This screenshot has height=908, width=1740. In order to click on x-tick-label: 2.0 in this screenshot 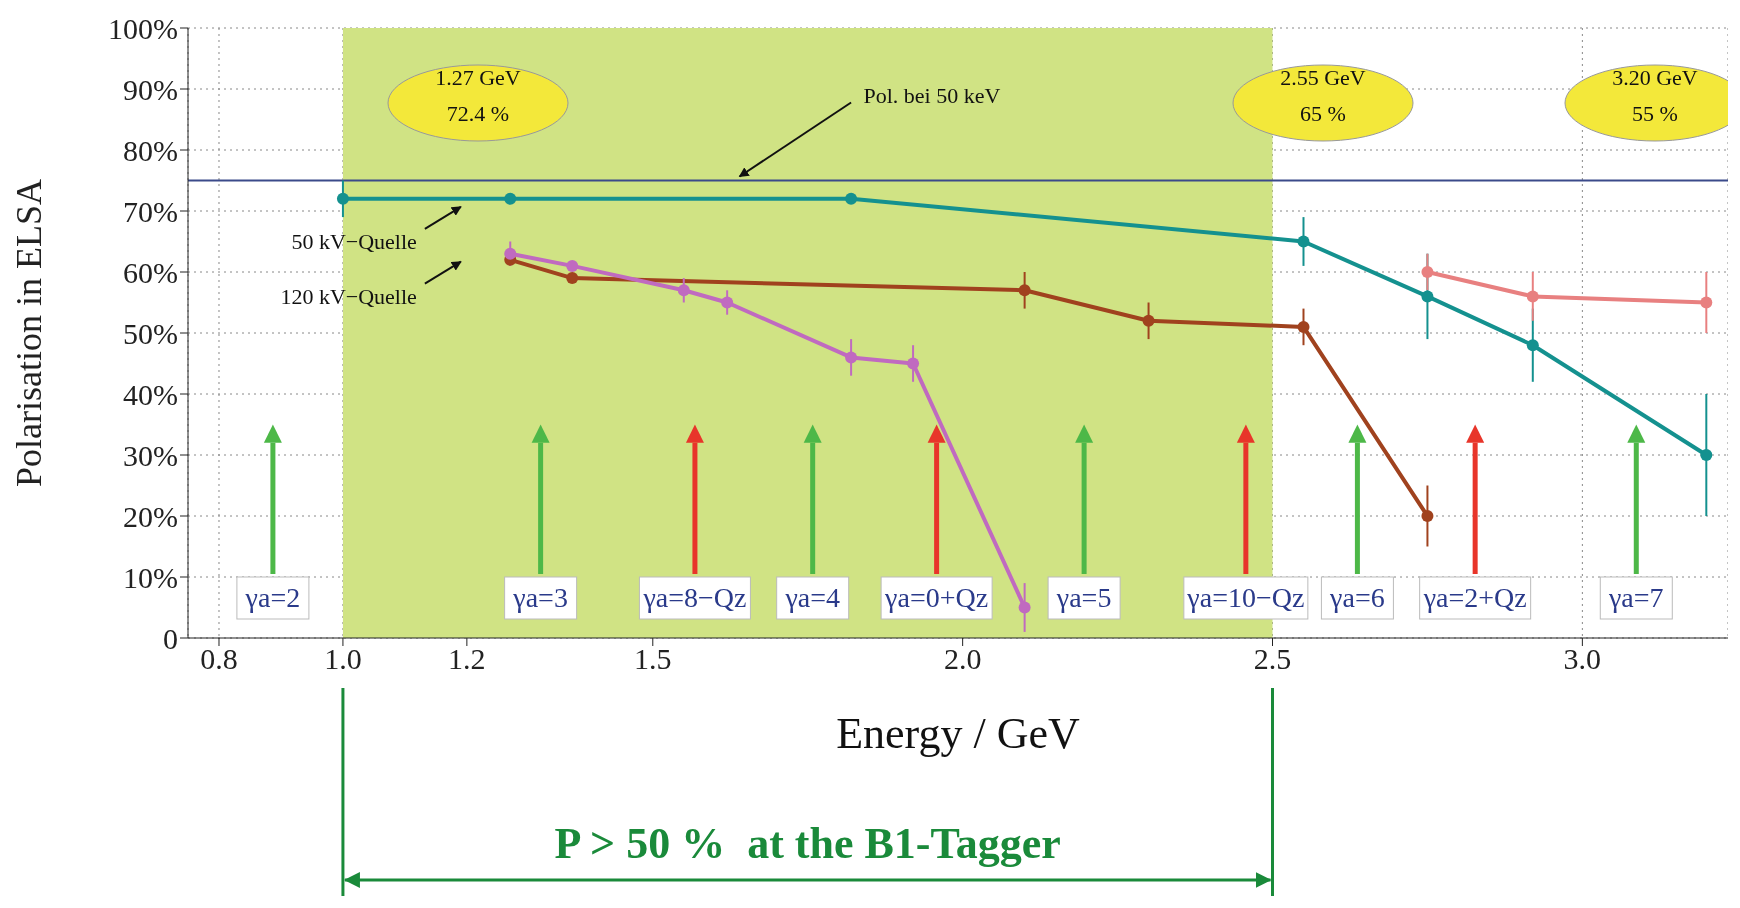, I will do `click(962, 659)`.